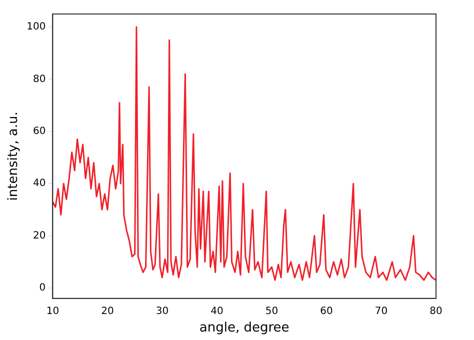  Describe the element at coordinates (217, 311) in the screenshot. I see `x-tick-label: 40` at that location.